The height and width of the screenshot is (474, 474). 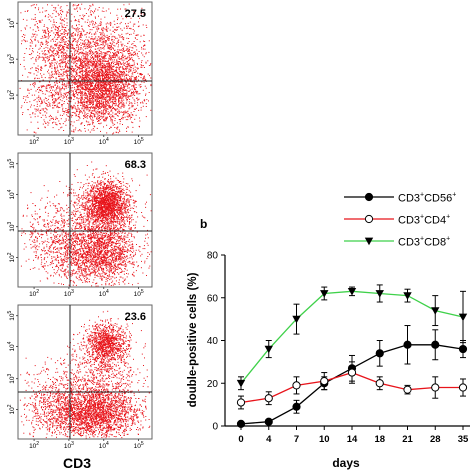 What do you see at coordinates (269, 439) in the screenshot?
I see `x-tick-label: 4` at bounding box center [269, 439].